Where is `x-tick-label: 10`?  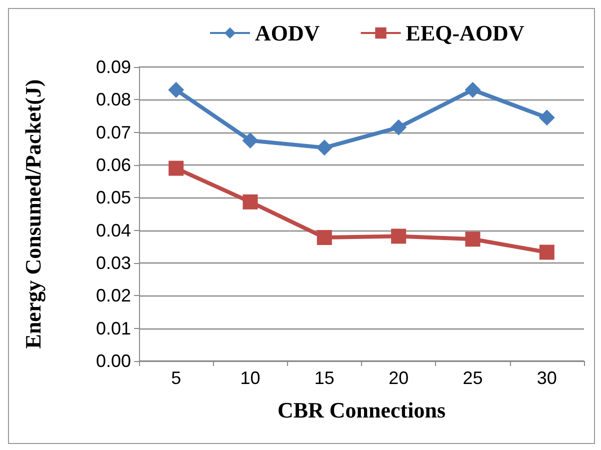 x-tick-label: 10 is located at coordinates (250, 378).